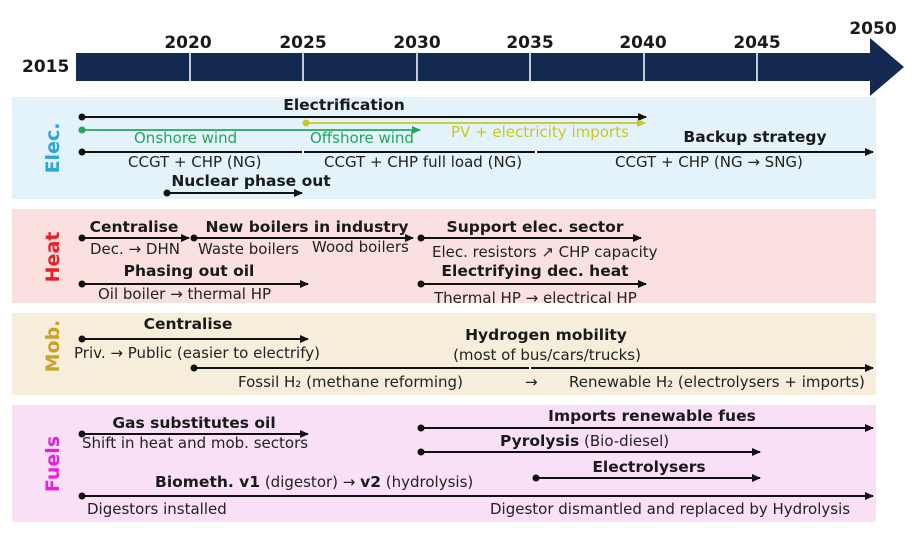 The height and width of the screenshot is (536, 924). What do you see at coordinates (194, 162) in the screenshot?
I see `ccgt-label-1: CCGT + CHP (NG)` at bounding box center [194, 162].